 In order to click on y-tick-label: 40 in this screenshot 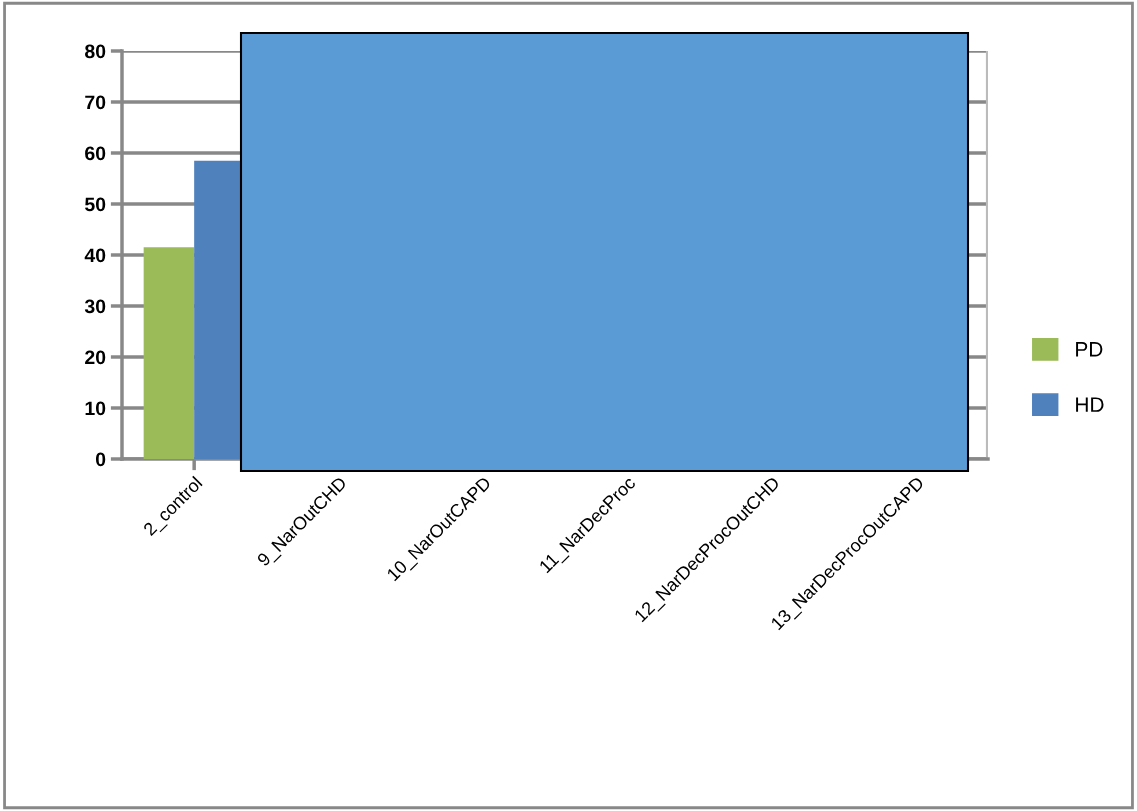, I will do `click(95, 255)`.